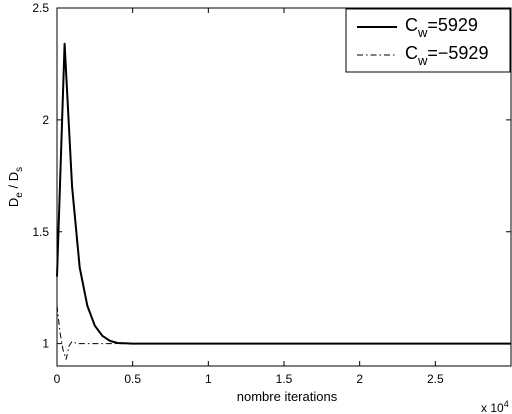  I want to click on legend-box, so click(428, 40).